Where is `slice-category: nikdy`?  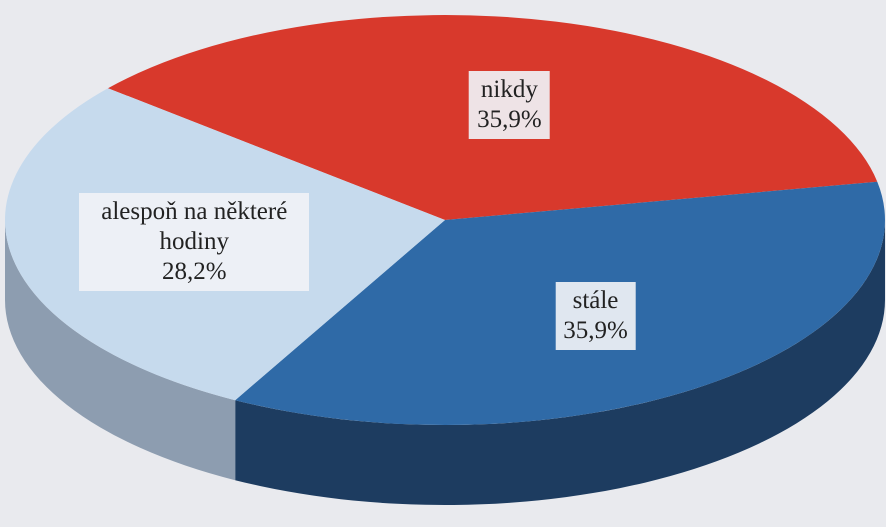 slice-category: nikdy is located at coordinates (509, 89).